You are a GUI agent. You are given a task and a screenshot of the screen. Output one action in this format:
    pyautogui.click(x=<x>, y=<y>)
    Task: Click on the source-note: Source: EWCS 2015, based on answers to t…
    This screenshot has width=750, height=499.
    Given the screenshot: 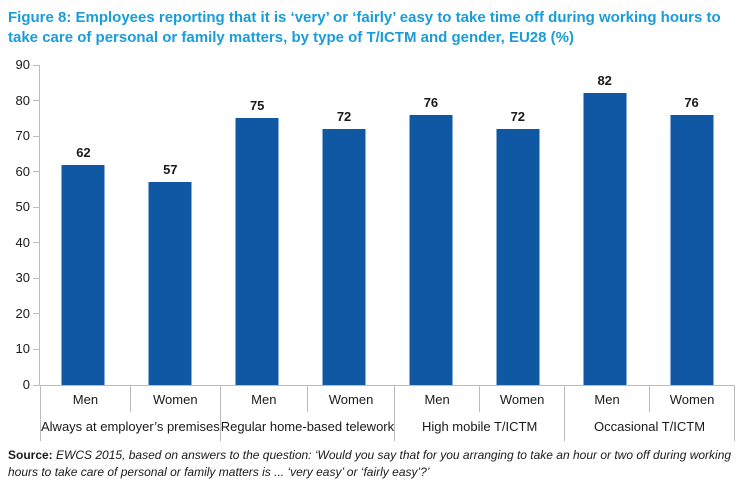 What is the action you would take?
    pyautogui.click(x=376, y=463)
    